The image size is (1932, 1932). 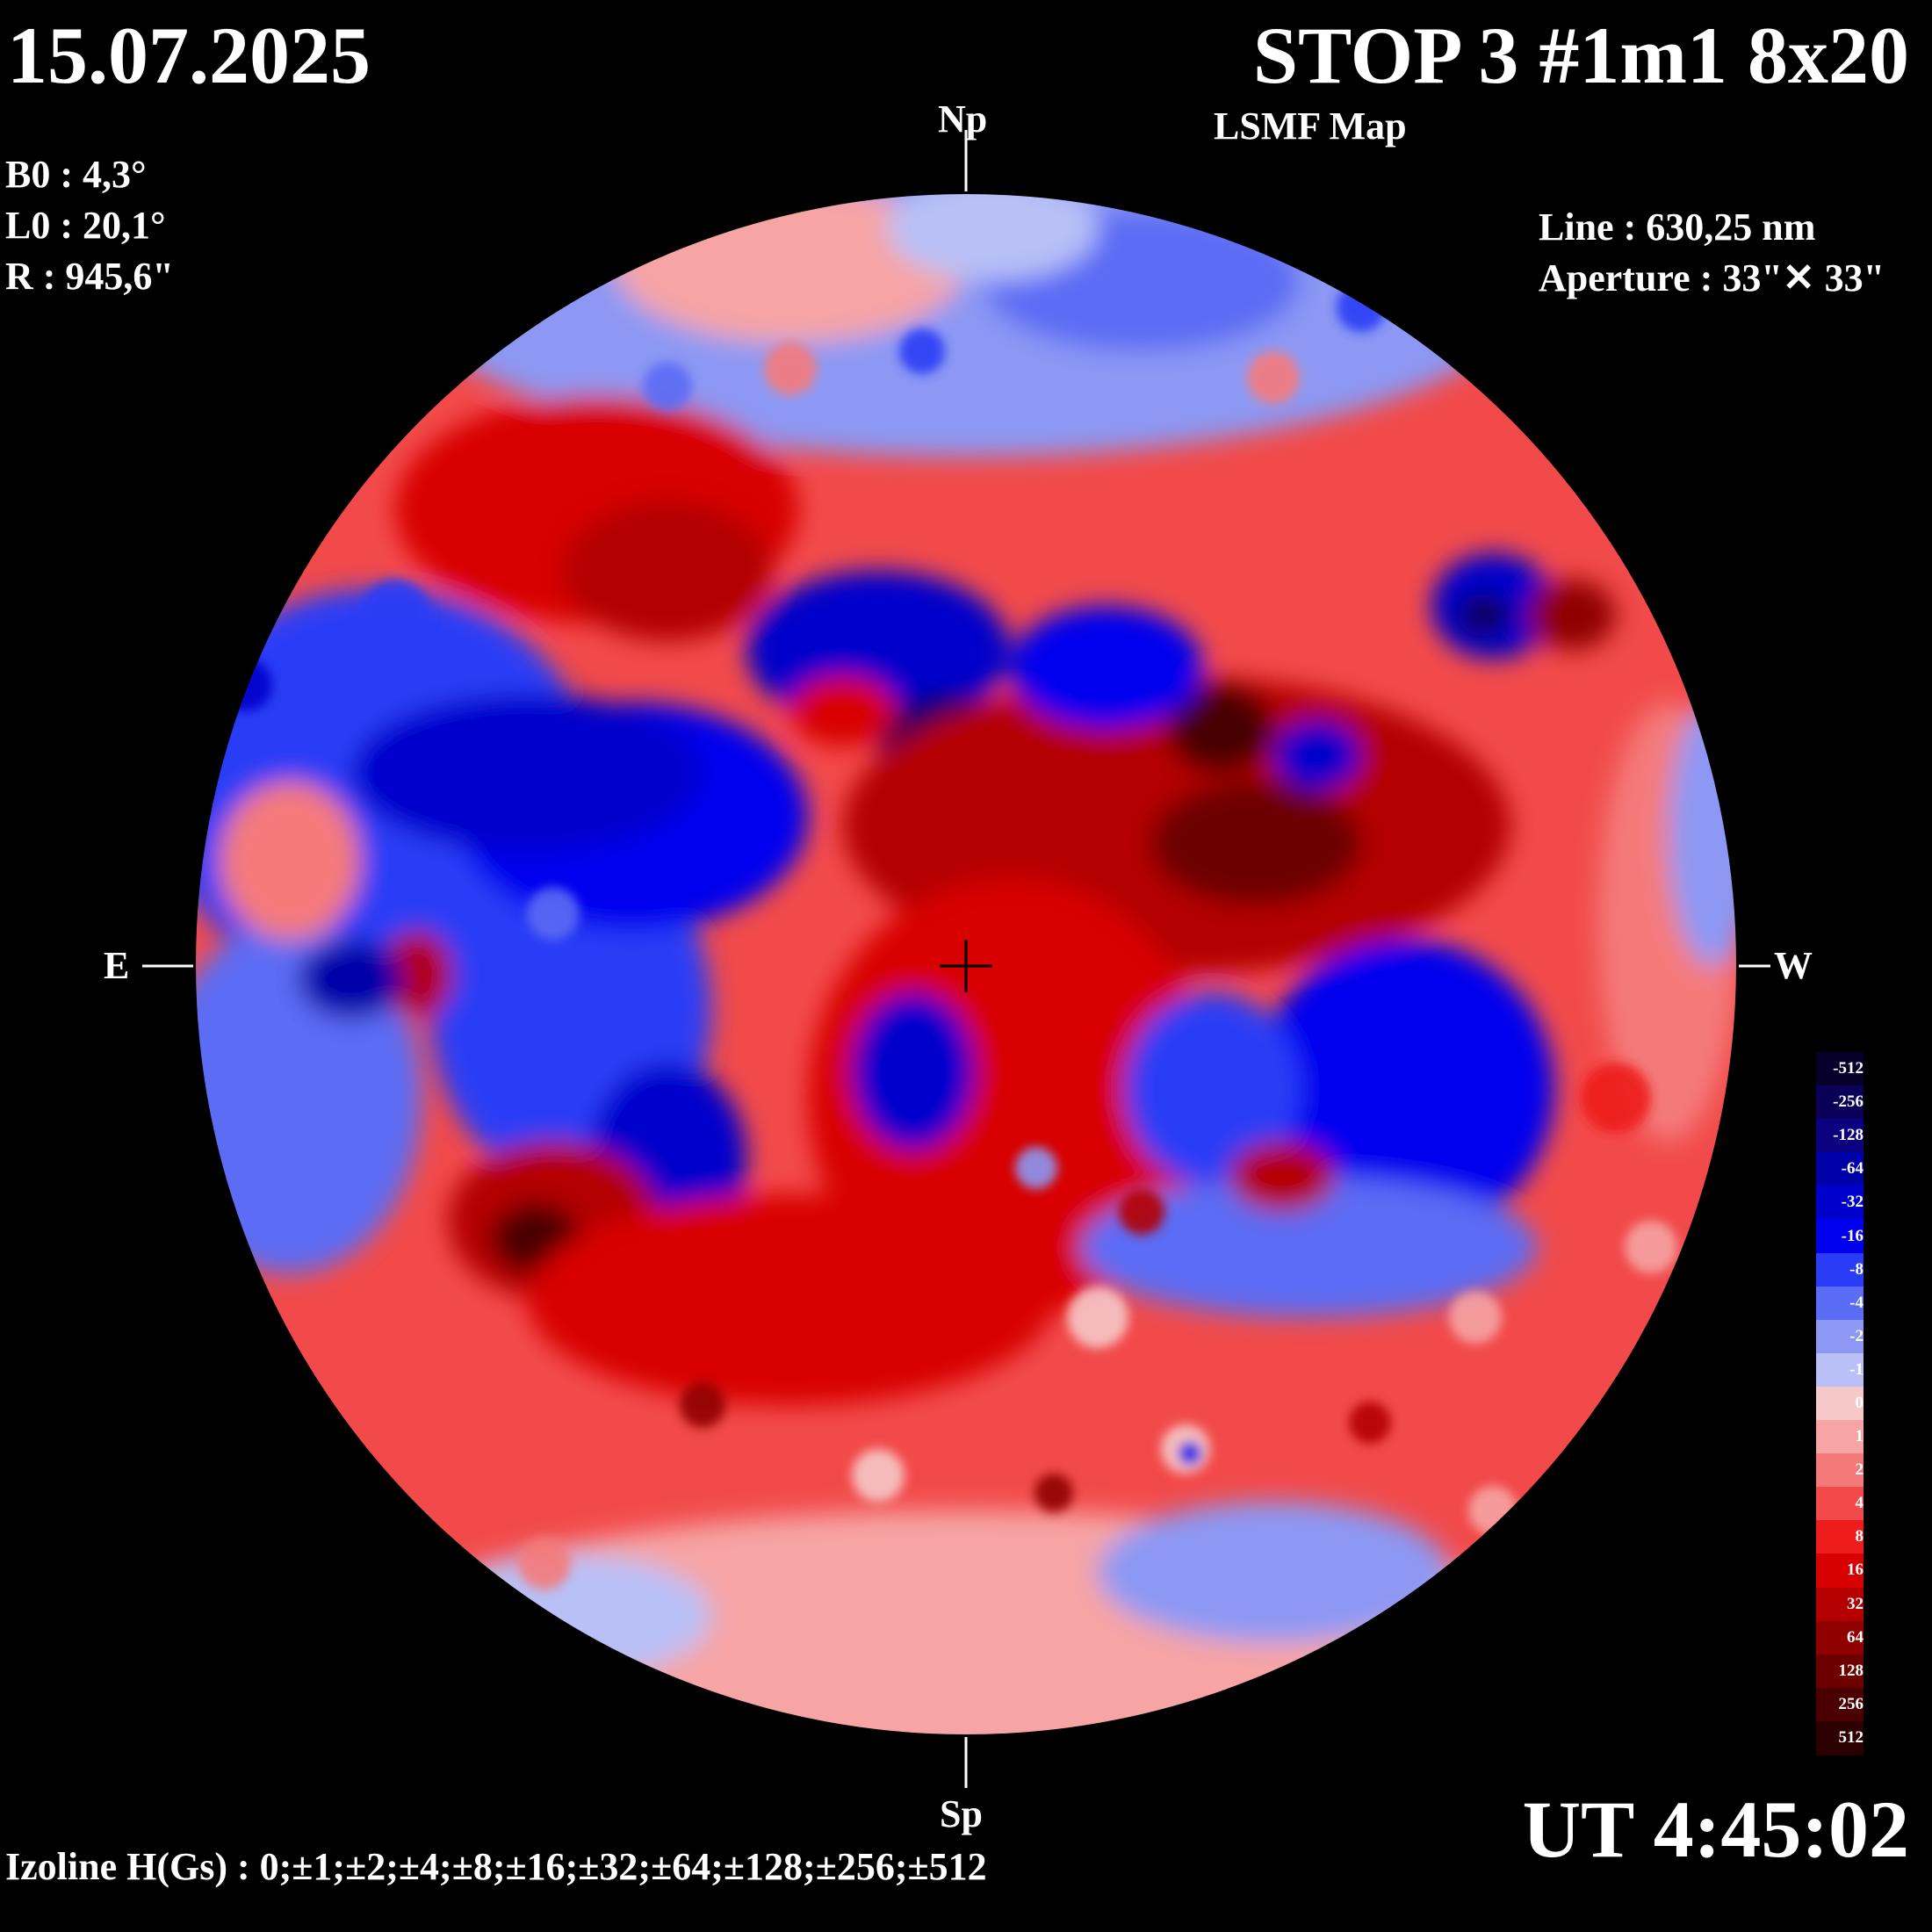 I want to click on color-scale-label: -128, so click(x=1848, y=1136).